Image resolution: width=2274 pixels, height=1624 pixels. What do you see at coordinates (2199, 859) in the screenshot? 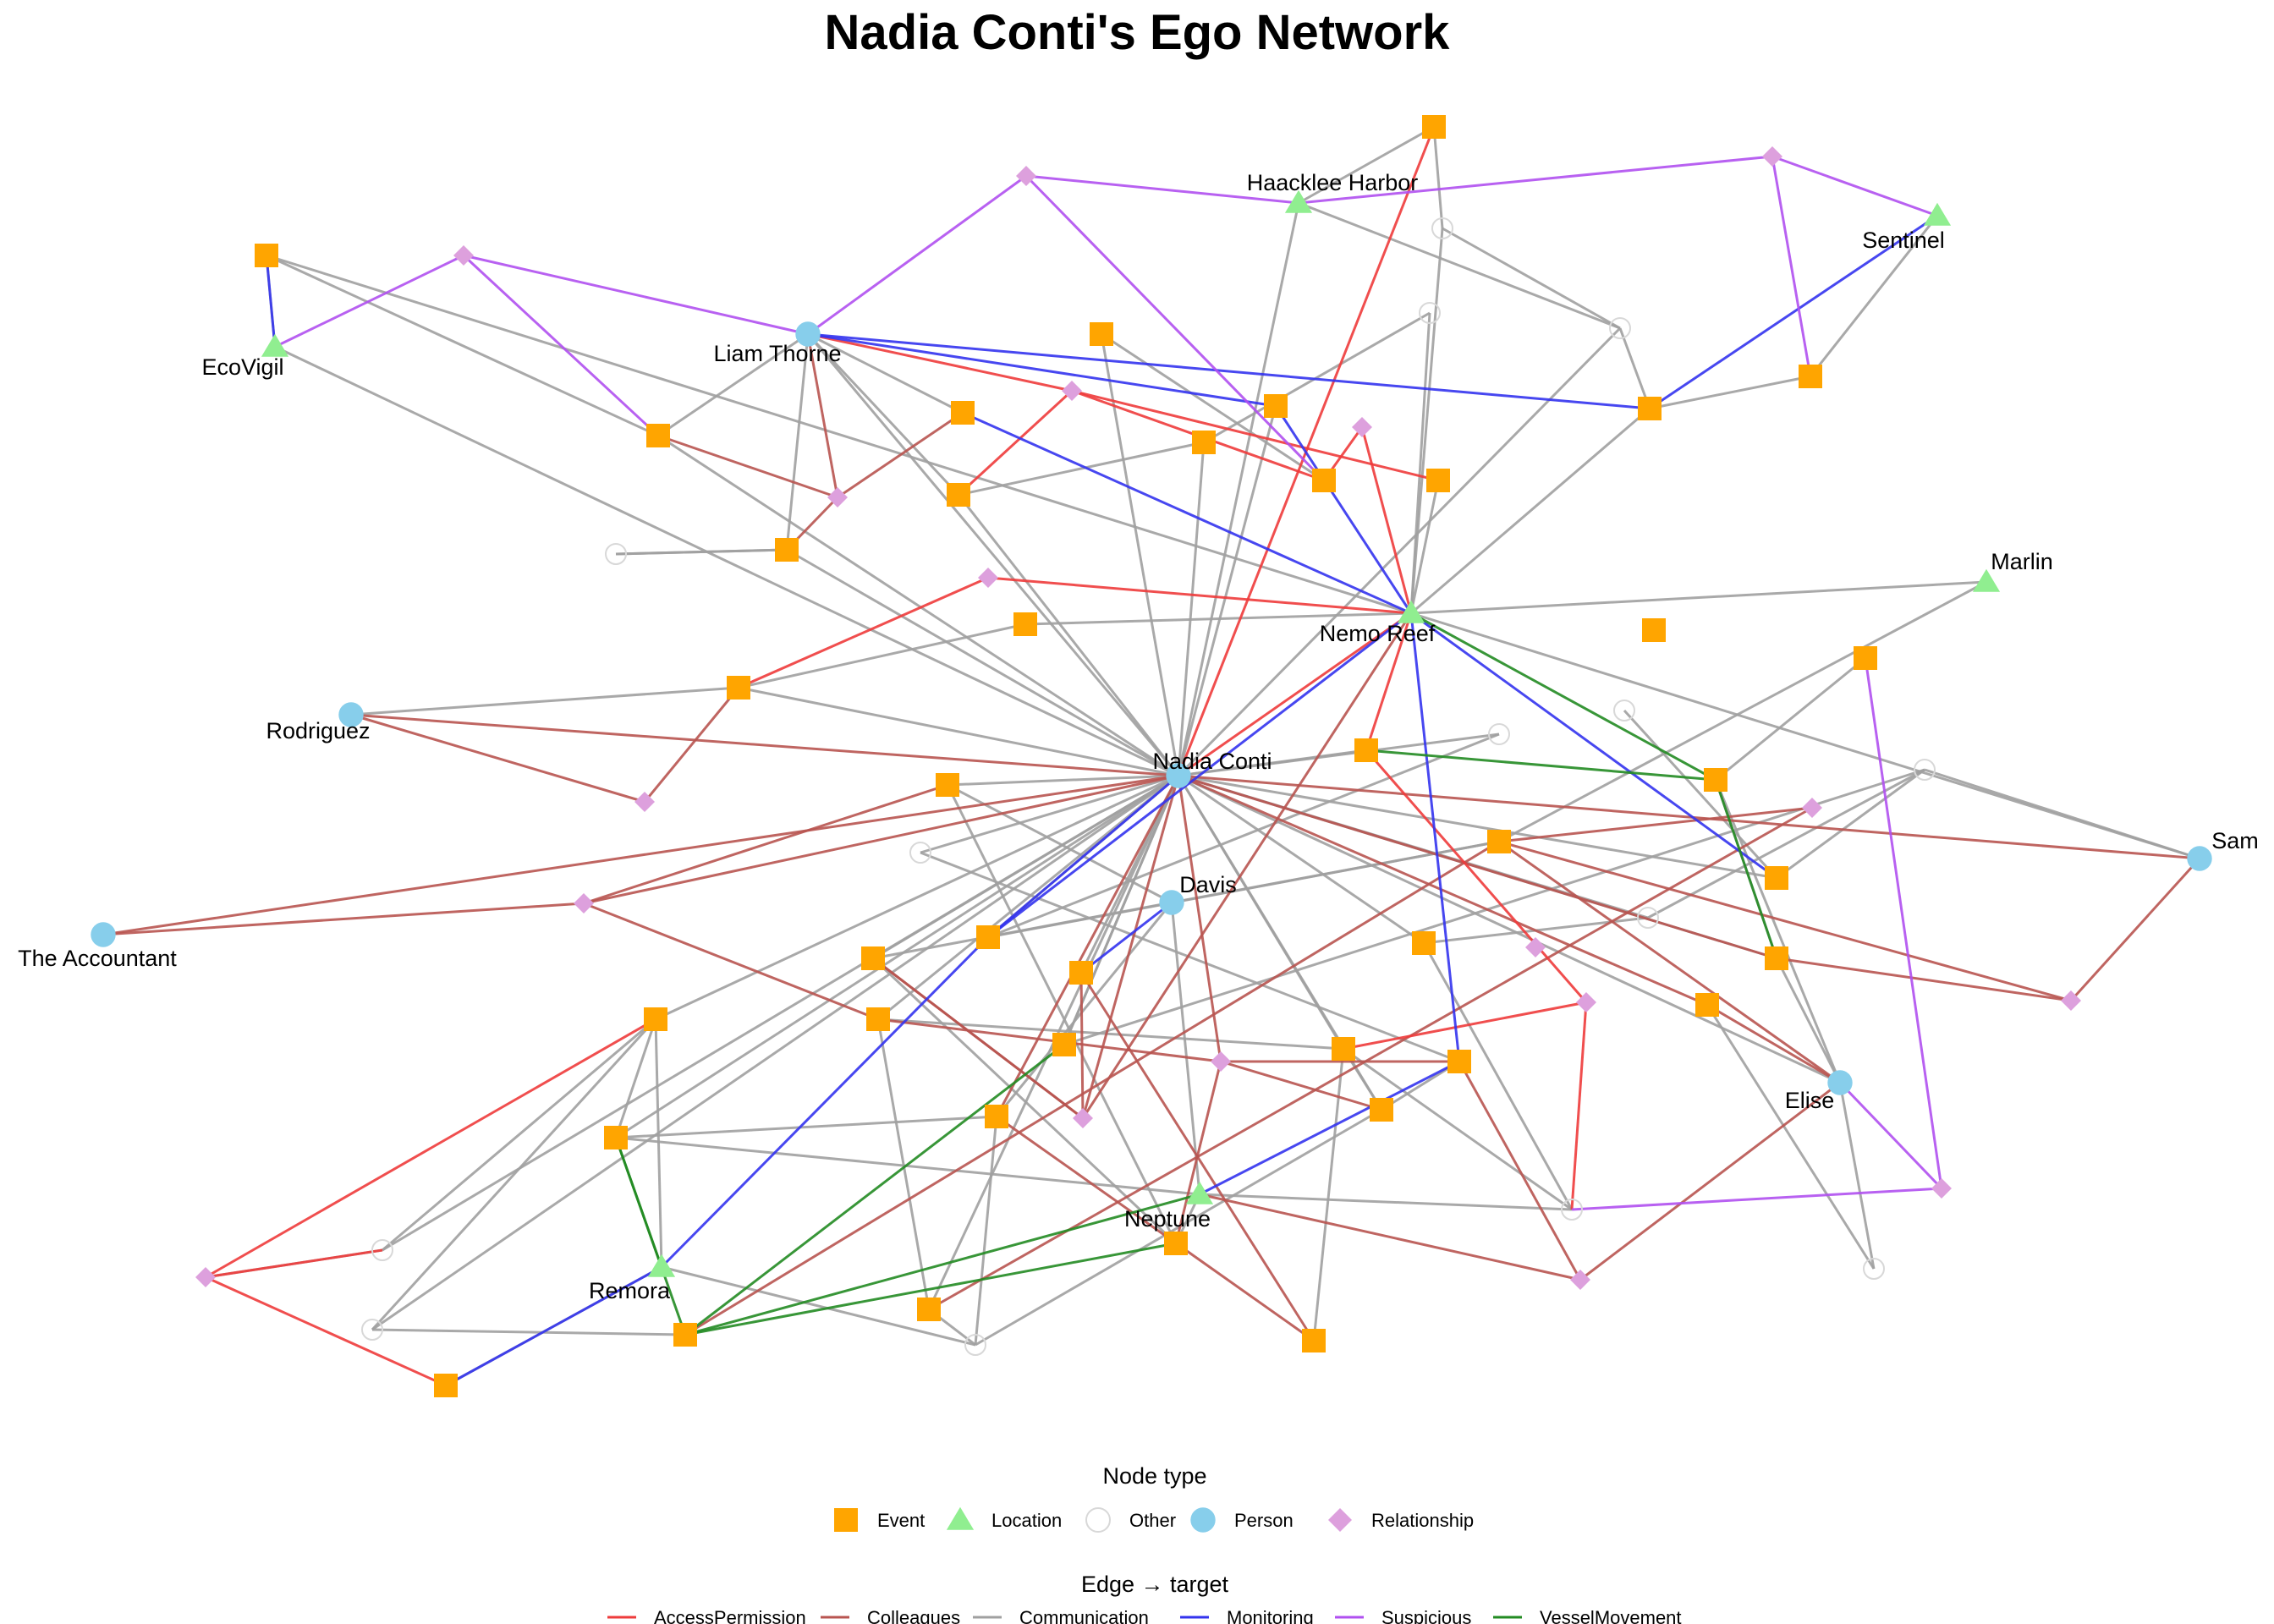
I see `person-node-sam` at bounding box center [2199, 859].